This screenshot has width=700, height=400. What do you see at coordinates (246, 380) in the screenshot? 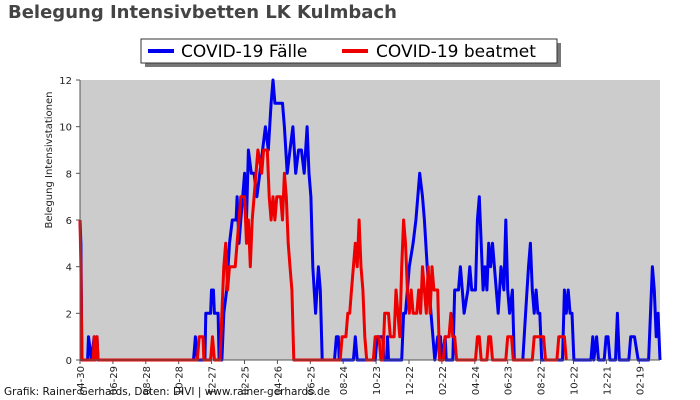
I see `x-tick-label: 02-25` at bounding box center [246, 380].